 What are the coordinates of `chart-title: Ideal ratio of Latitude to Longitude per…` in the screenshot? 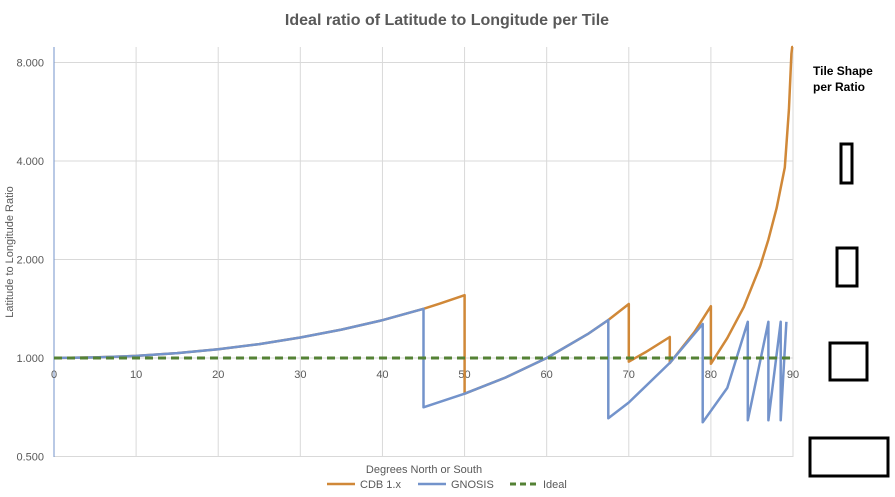 It's located at (447, 20).